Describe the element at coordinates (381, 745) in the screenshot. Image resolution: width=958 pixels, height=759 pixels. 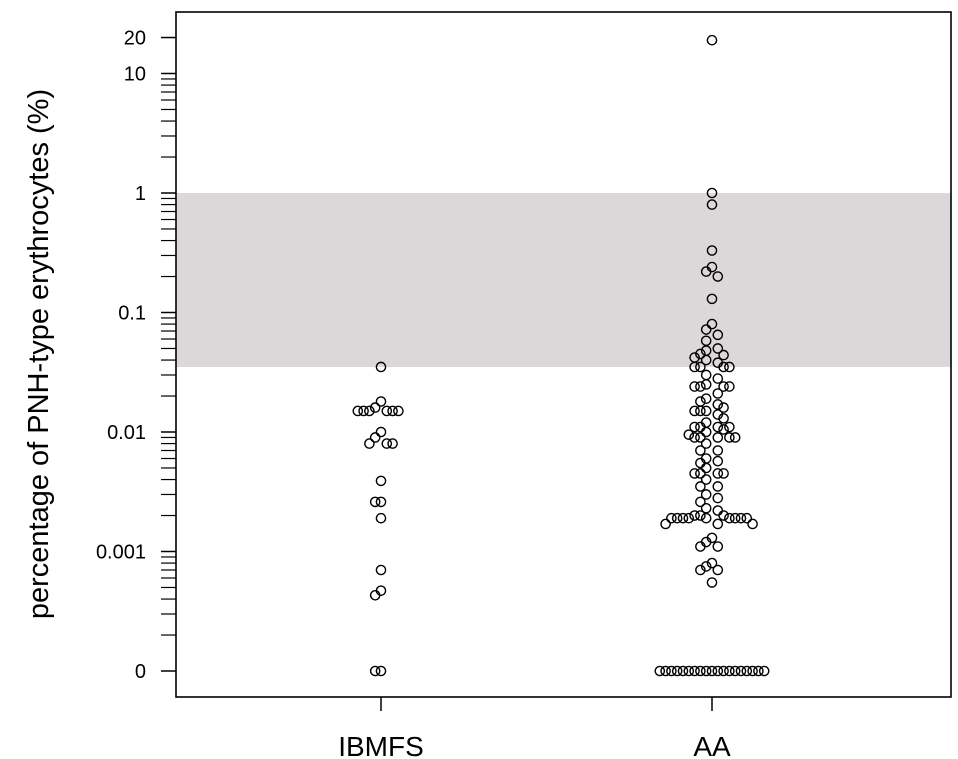
I see `x-tick-label: IBMFS` at that location.